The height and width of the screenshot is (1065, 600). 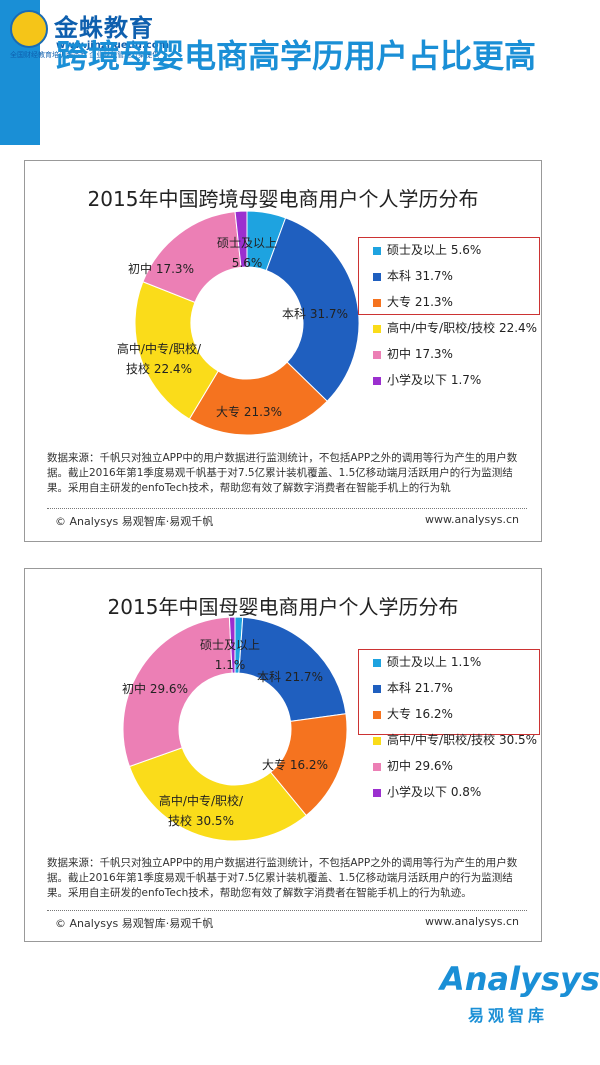 I want to click on slice-label-4: 初中 29.6%, so click(x=155, y=688).